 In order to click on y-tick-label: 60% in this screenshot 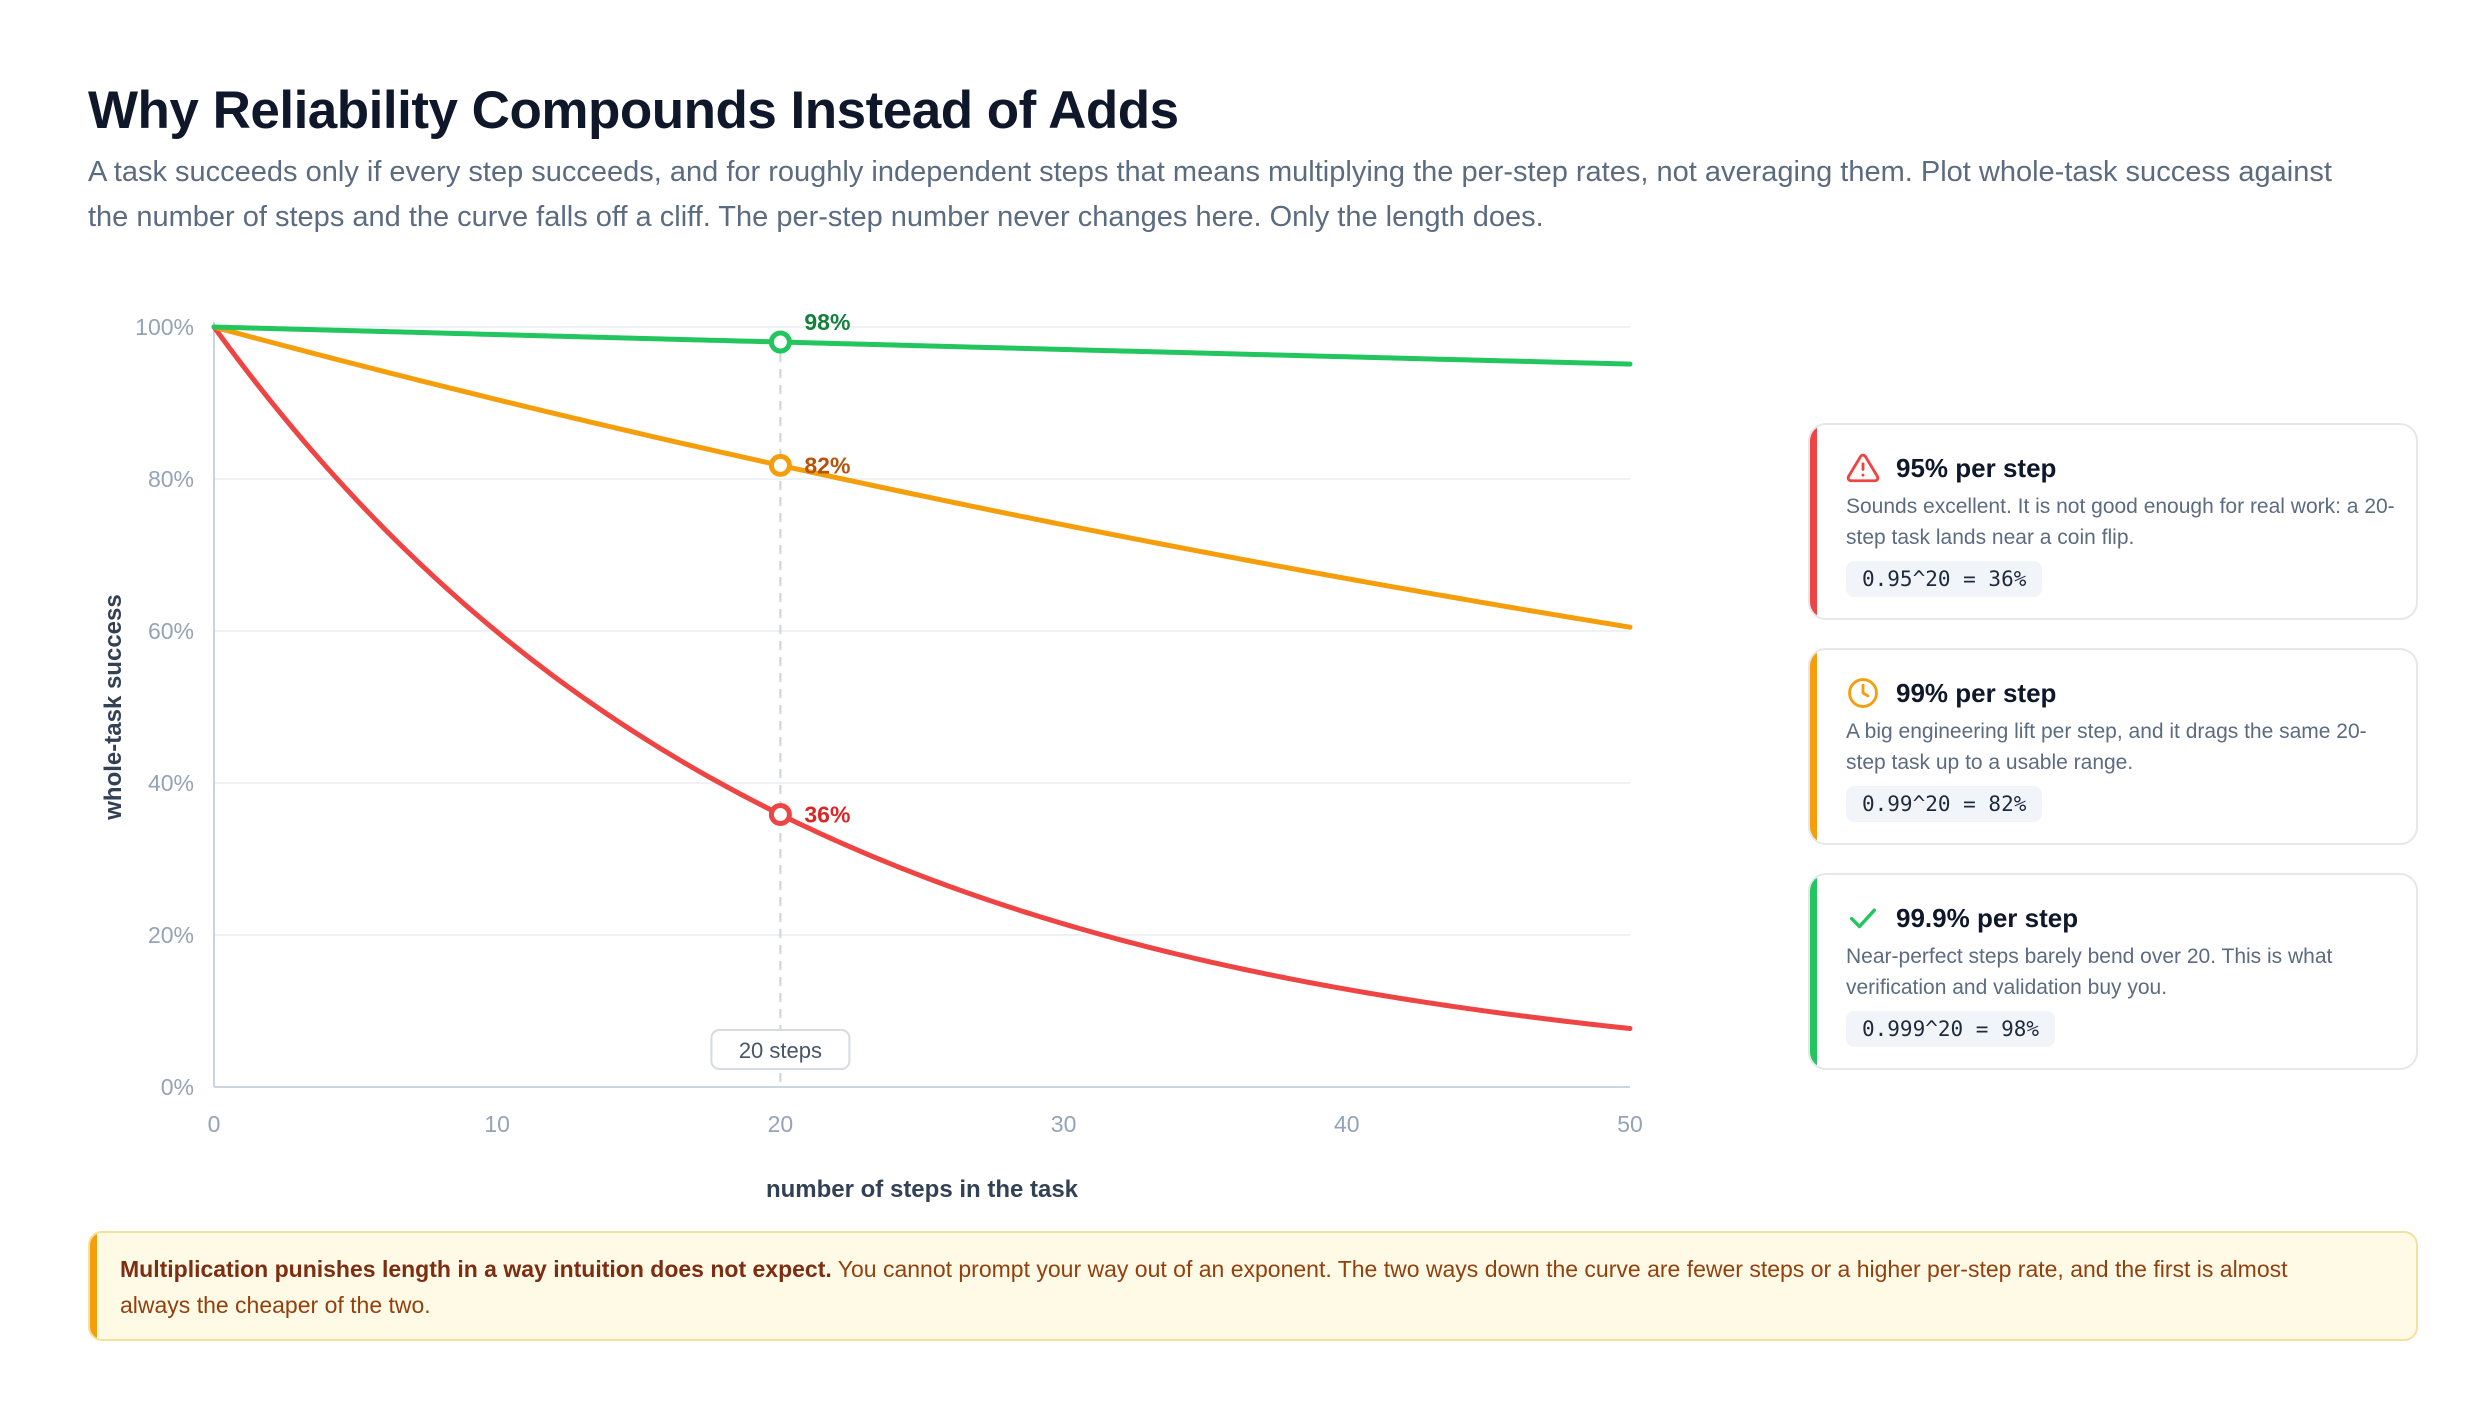, I will do `click(171, 631)`.